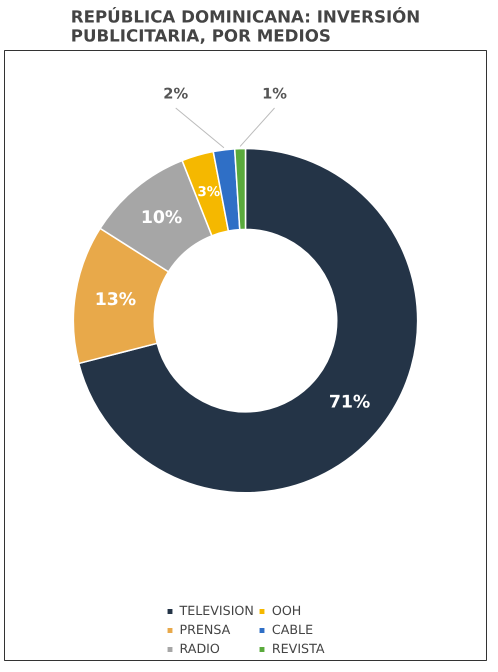 The width and height of the screenshot is (498, 672). I want to click on legend-label: REVISTA, so click(298, 648).